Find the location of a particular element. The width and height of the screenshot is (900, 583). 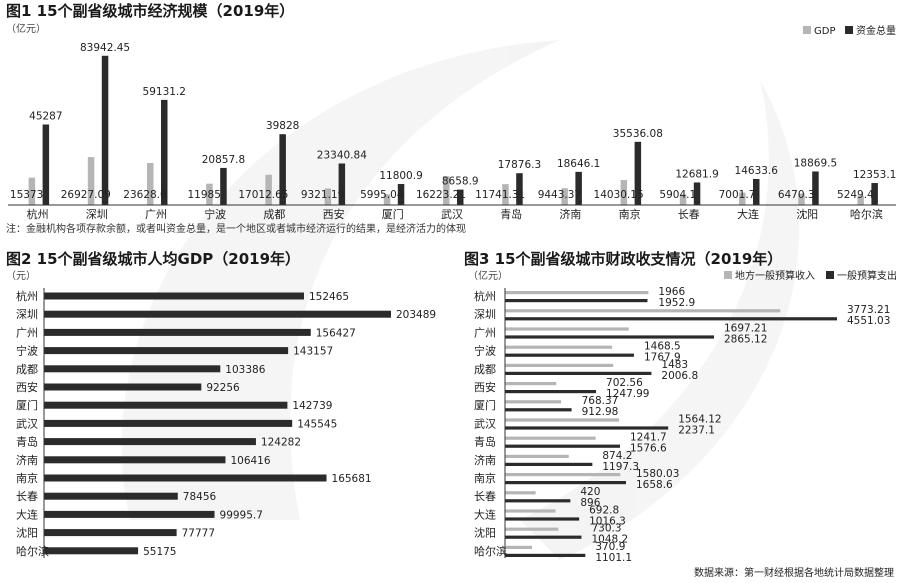

figure1-label-funds: 14633.6 is located at coordinates (757, 171).